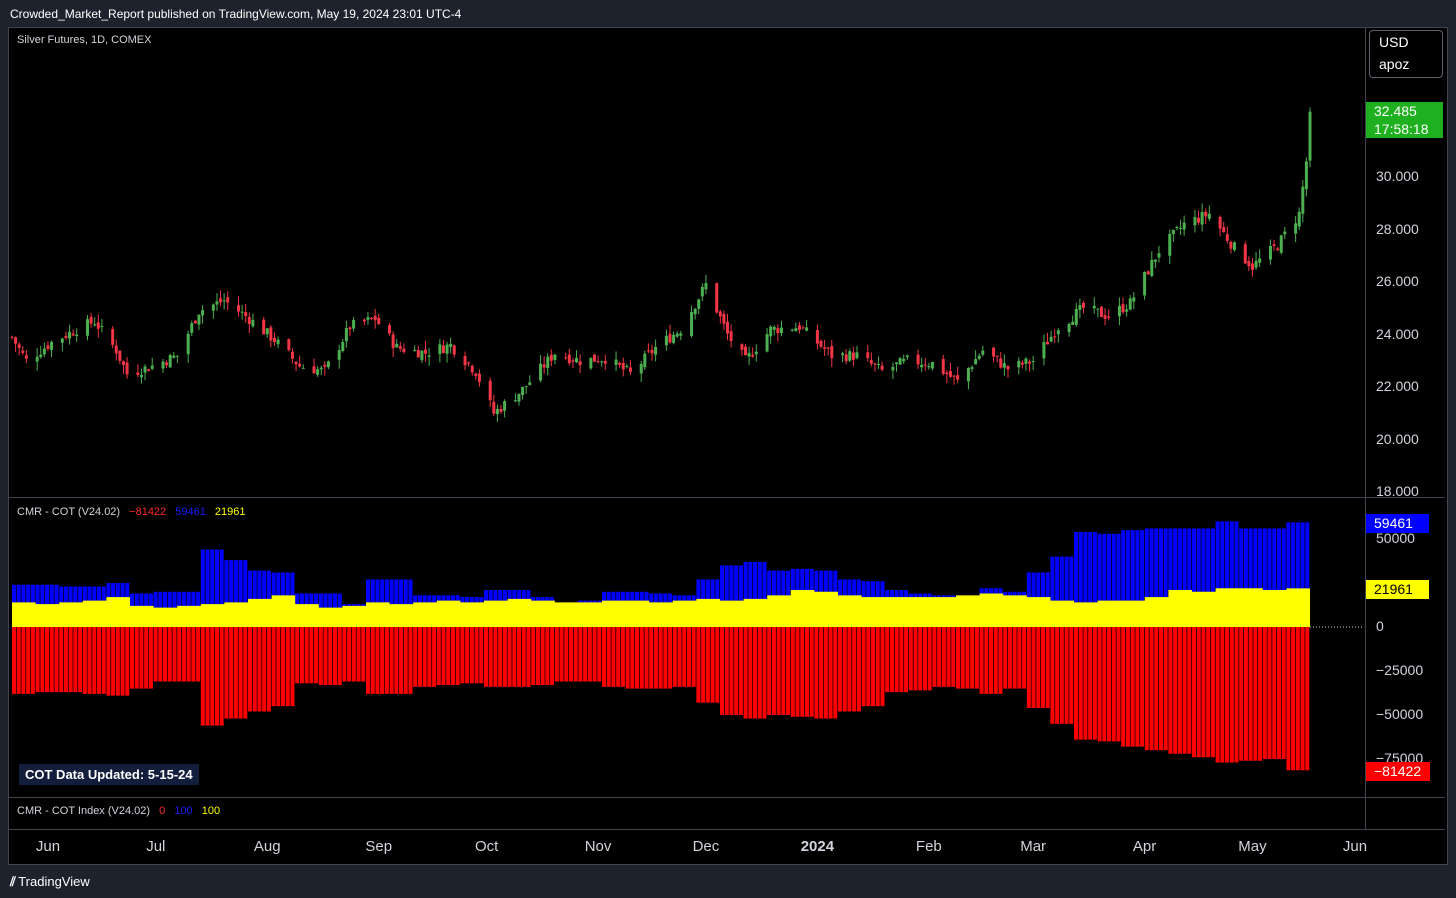  What do you see at coordinates (148, 512) in the screenshot?
I see `cot-value-red: −81422` at bounding box center [148, 512].